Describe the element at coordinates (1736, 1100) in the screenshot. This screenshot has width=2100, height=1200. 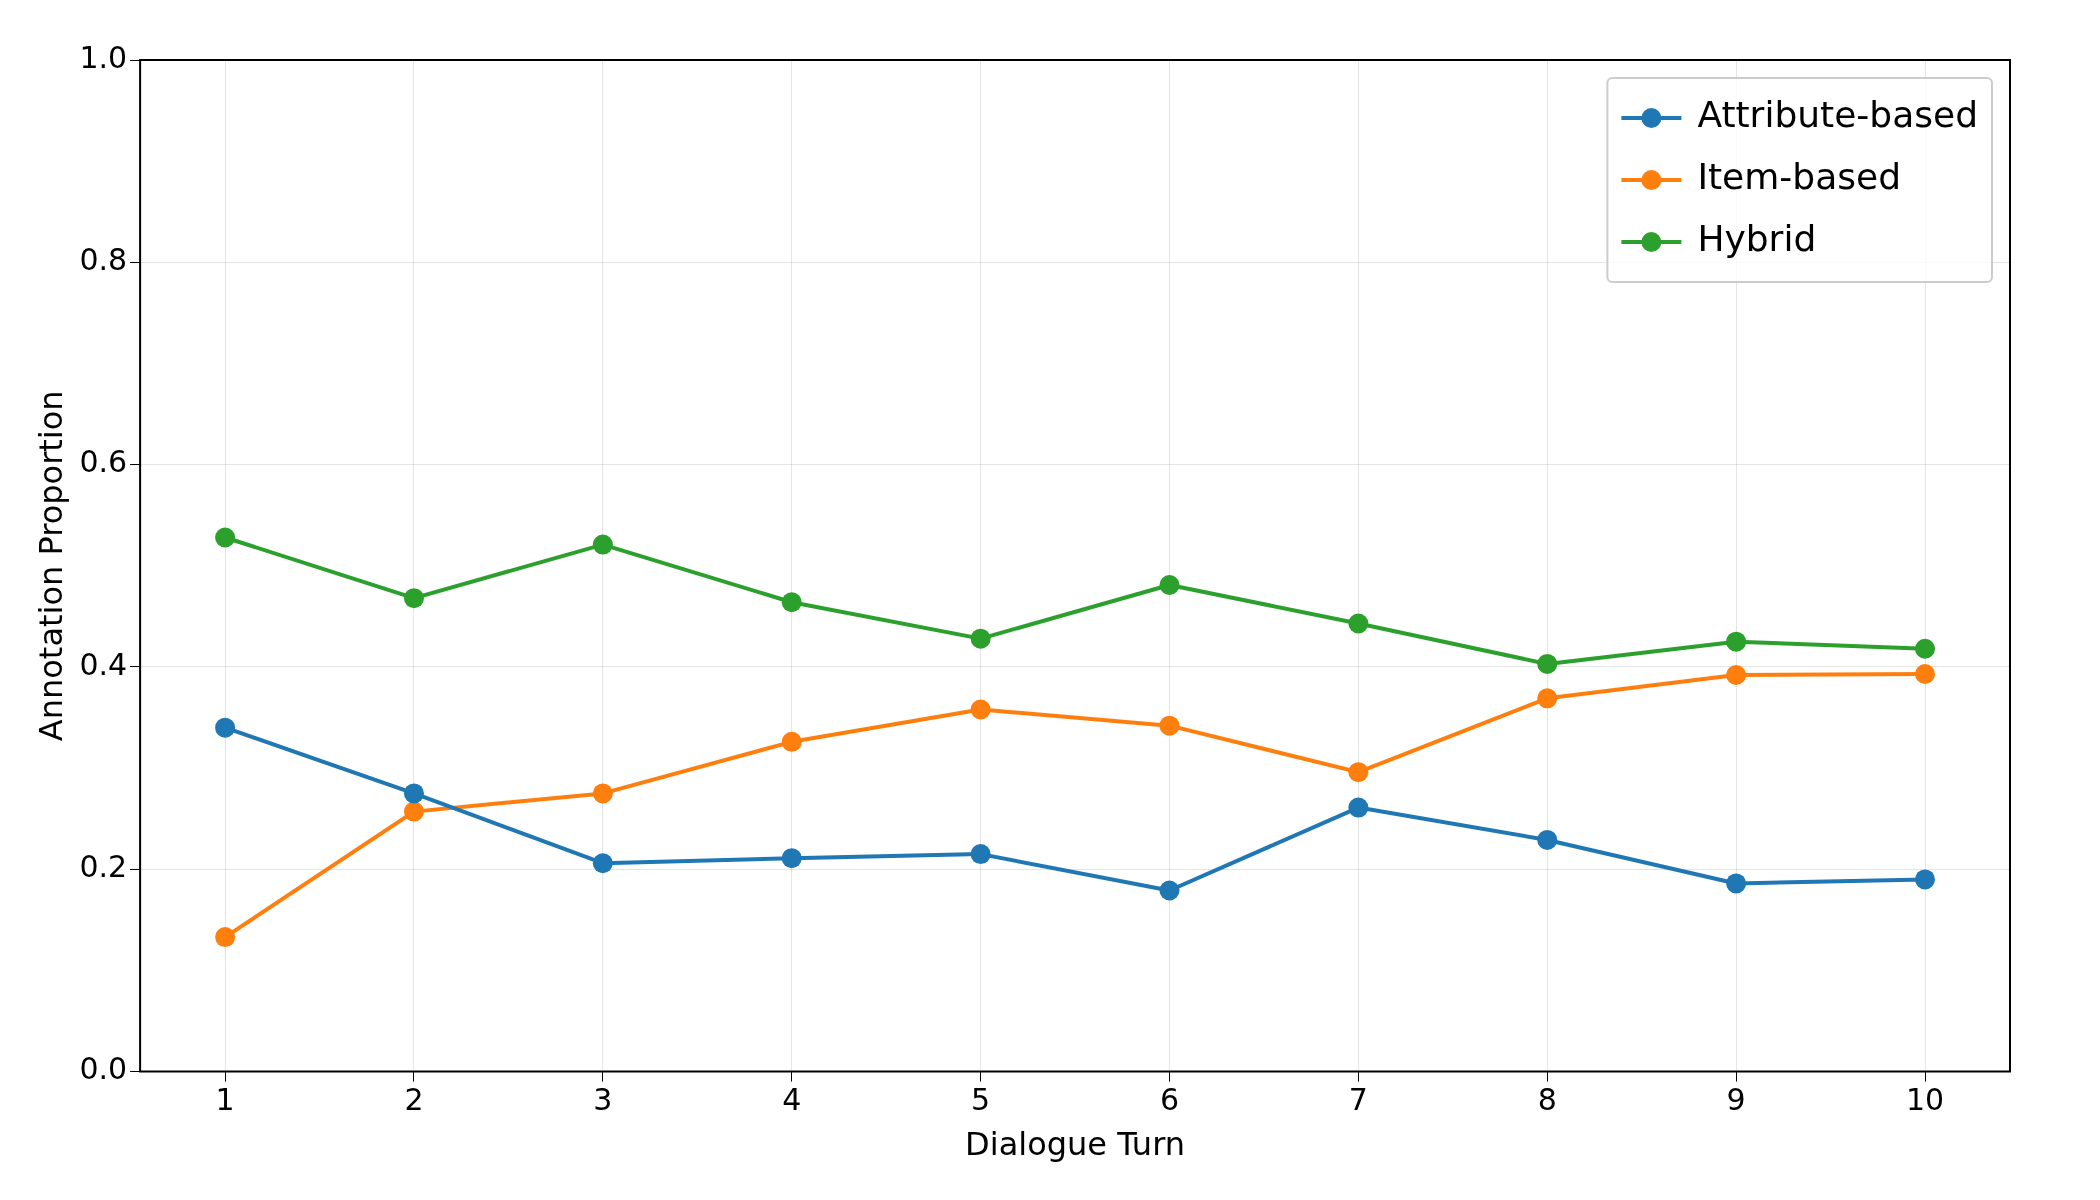
I see `x-tick-label: 9` at that location.